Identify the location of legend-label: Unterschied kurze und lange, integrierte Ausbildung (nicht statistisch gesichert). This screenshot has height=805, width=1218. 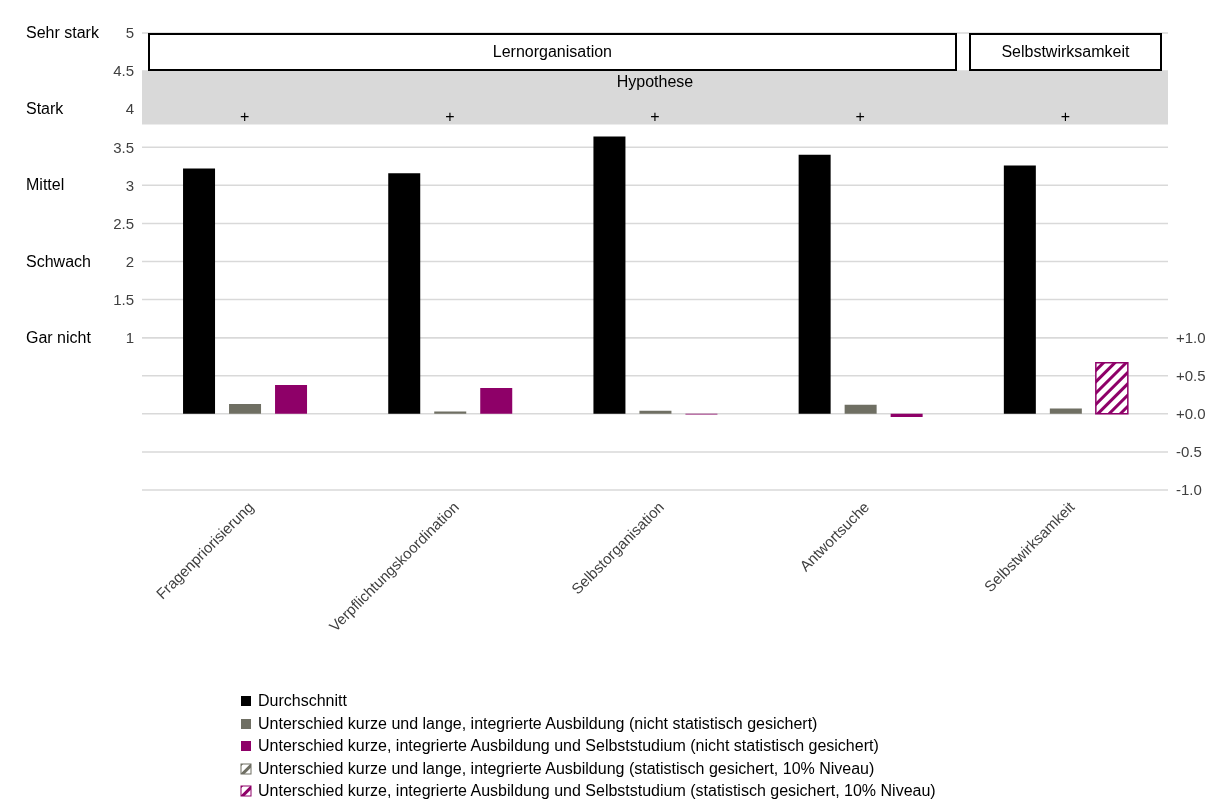
(538, 723).